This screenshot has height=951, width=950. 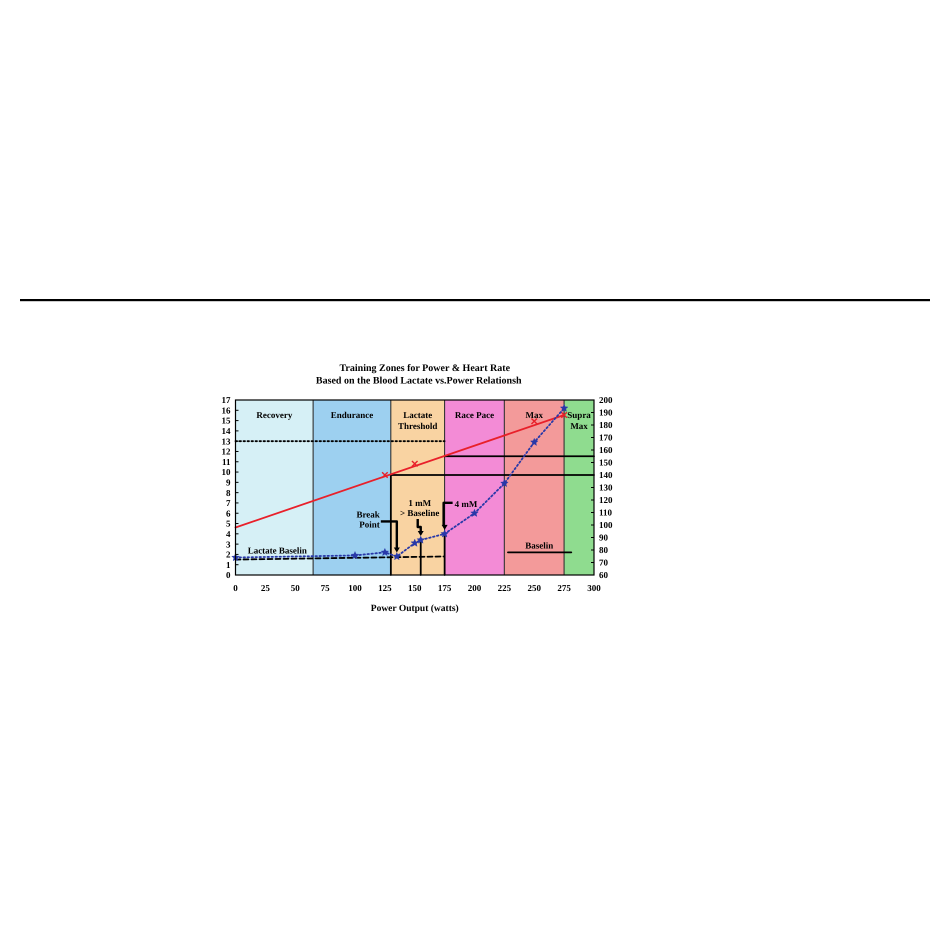 I want to click on x-tick-label: 25, so click(x=265, y=588).